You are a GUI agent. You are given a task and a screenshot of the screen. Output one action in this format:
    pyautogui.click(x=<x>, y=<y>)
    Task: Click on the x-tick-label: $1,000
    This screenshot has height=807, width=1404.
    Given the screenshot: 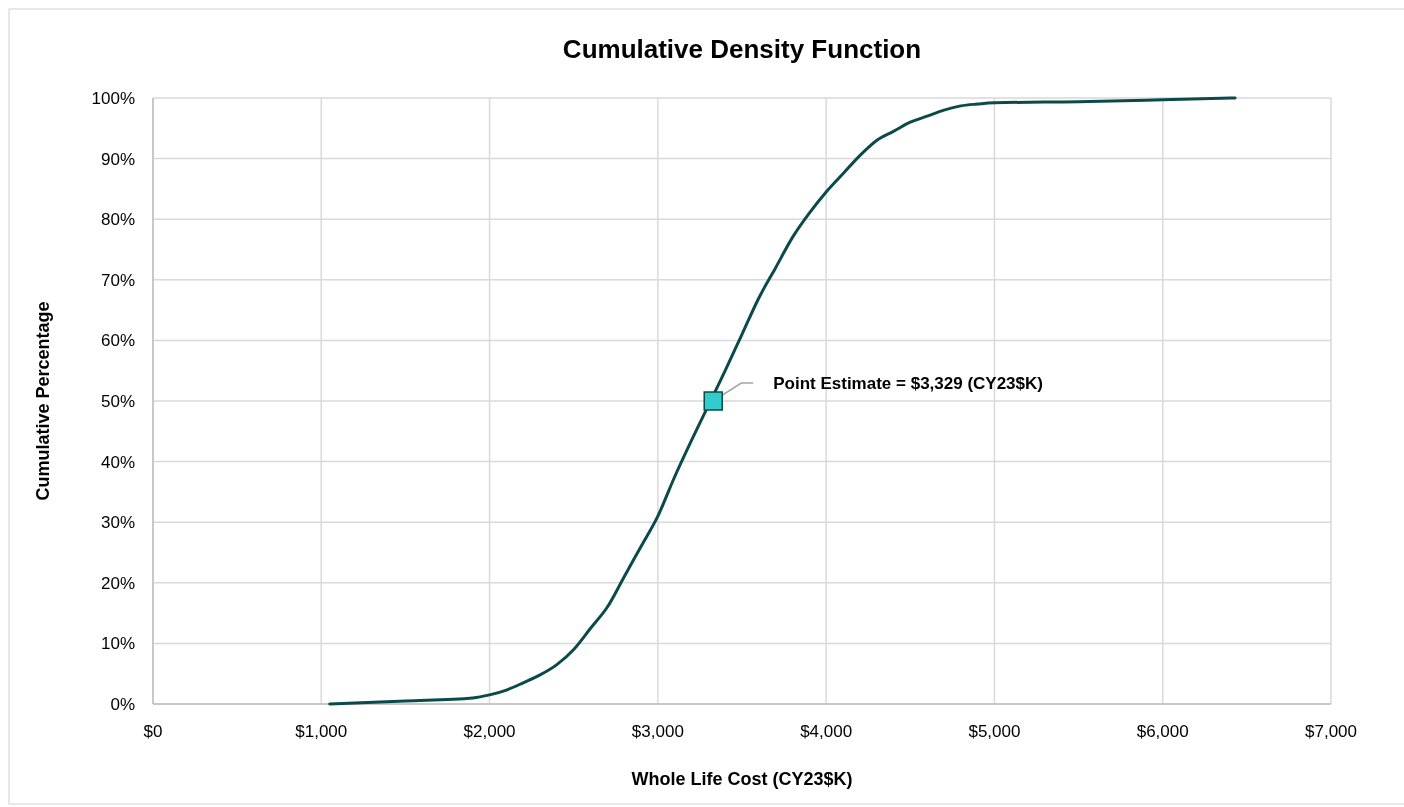 What is the action you would take?
    pyautogui.click(x=321, y=731)
    